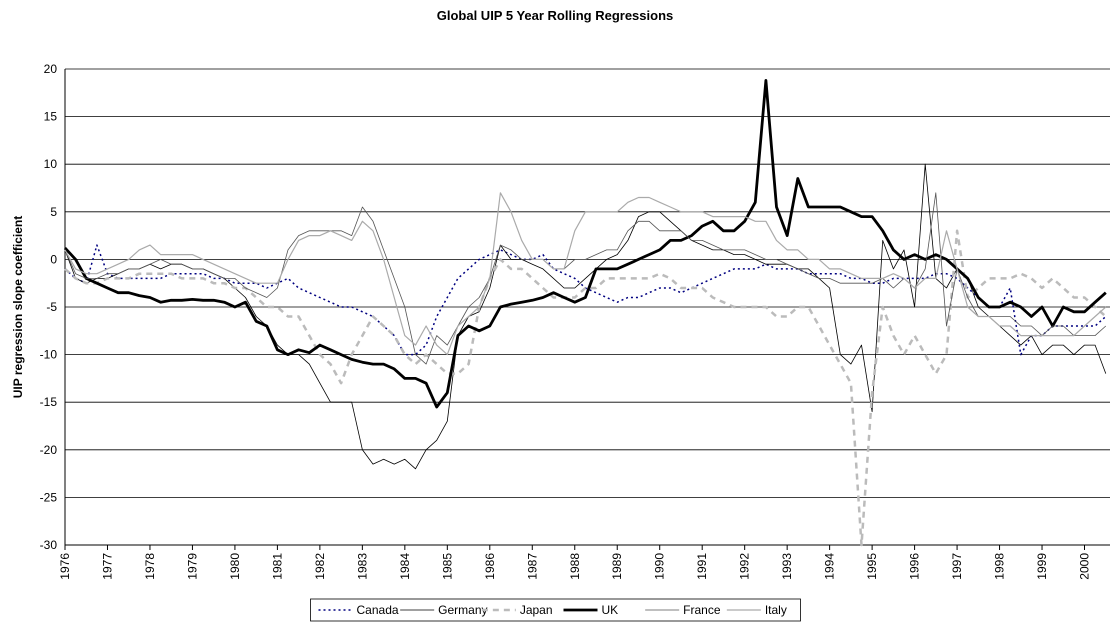 The image size is (1111, 629). I want to click on y-tick-label: -25, so click(49, 497).